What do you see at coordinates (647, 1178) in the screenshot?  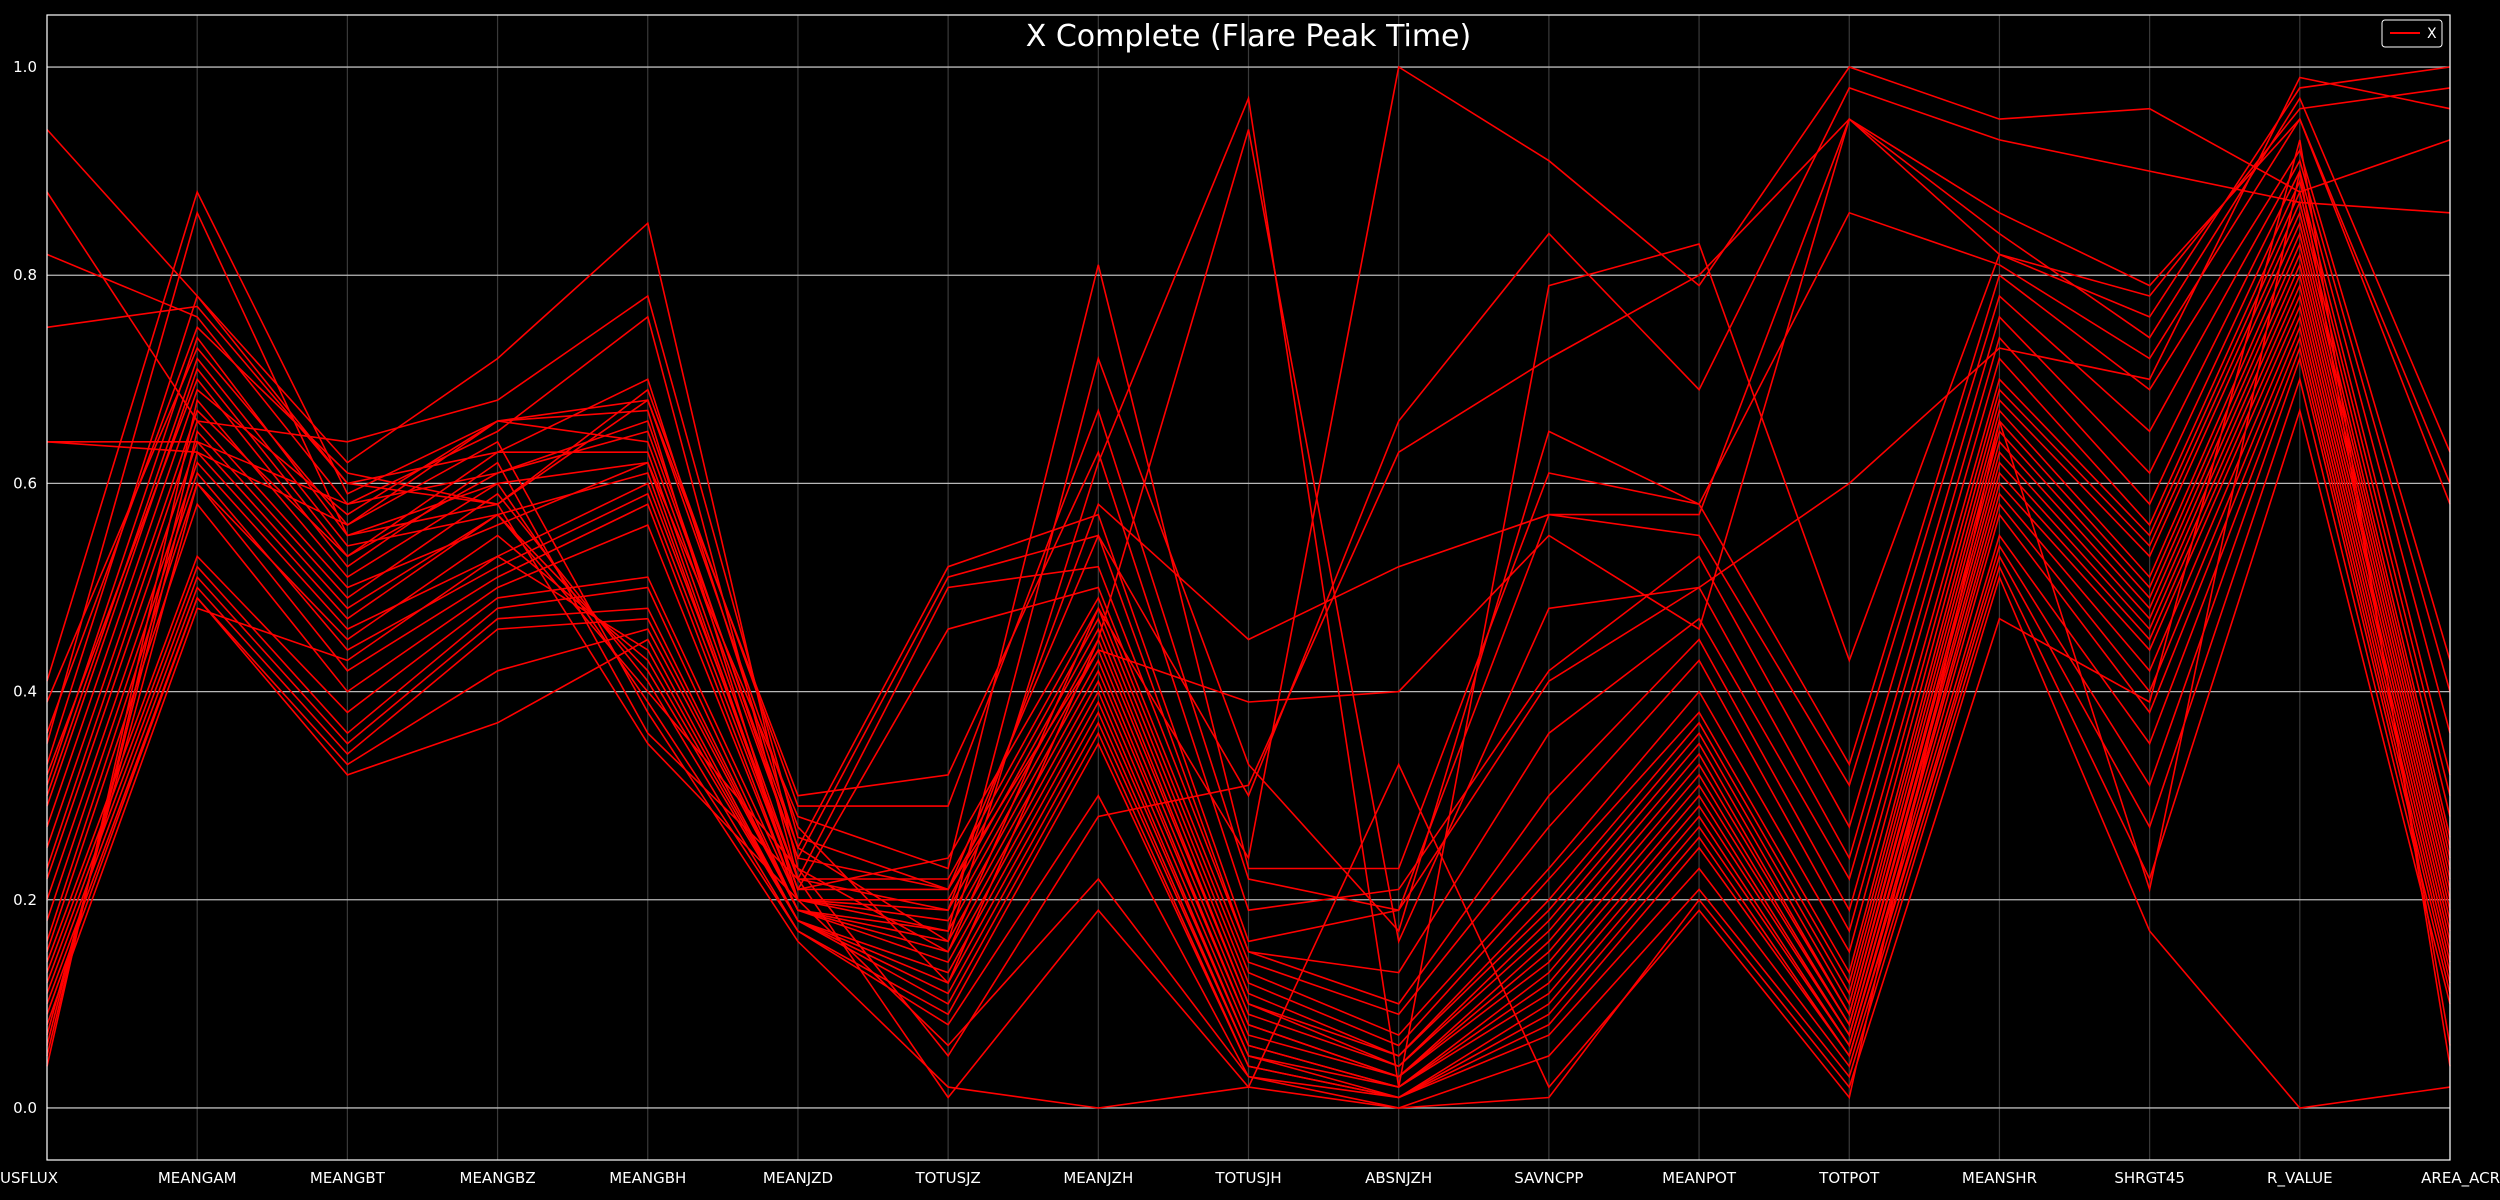 I see `x-tick-label-meangbh: MEANGBH` at bounding box center [647, 1178].